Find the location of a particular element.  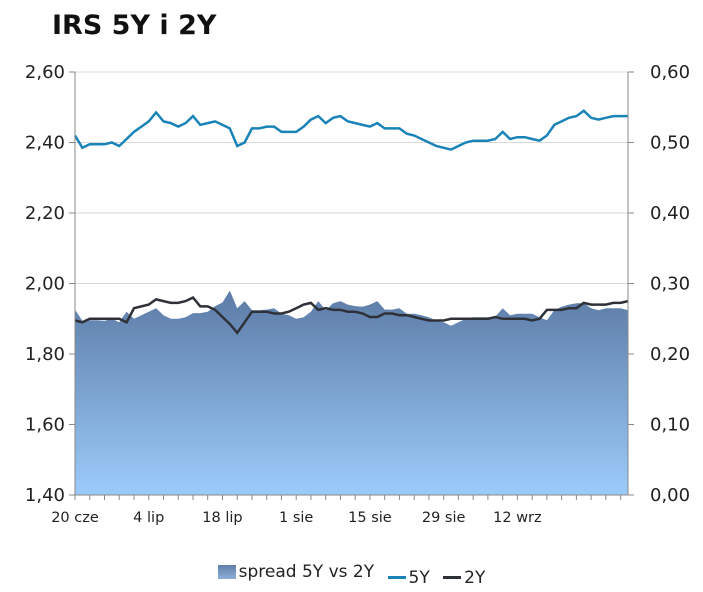

right-tick-label: 0,10 is located at coordinates (670, 425).